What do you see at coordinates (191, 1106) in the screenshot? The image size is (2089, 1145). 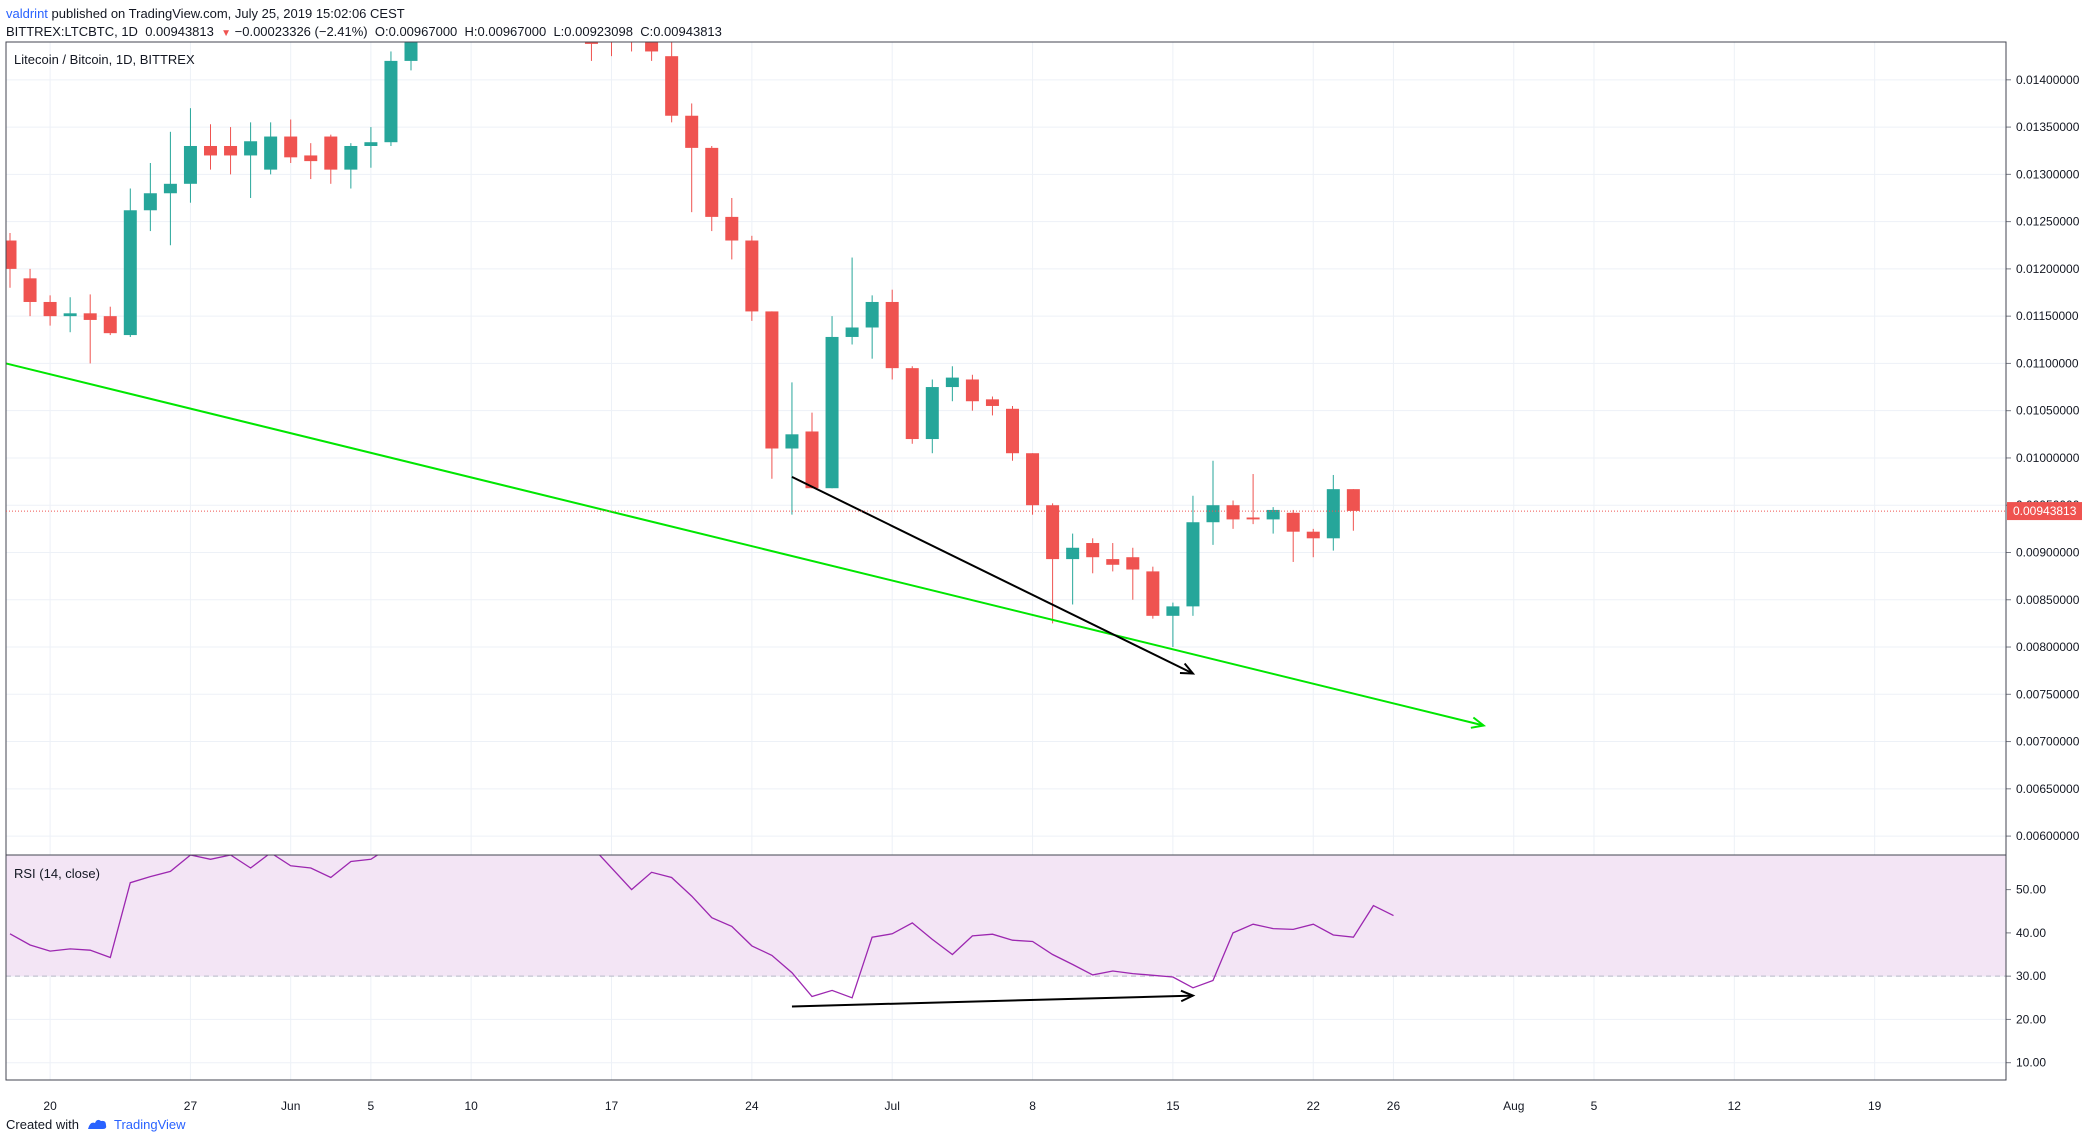 I see `x-tick-label: 27` at bounding box center [191, 1106].